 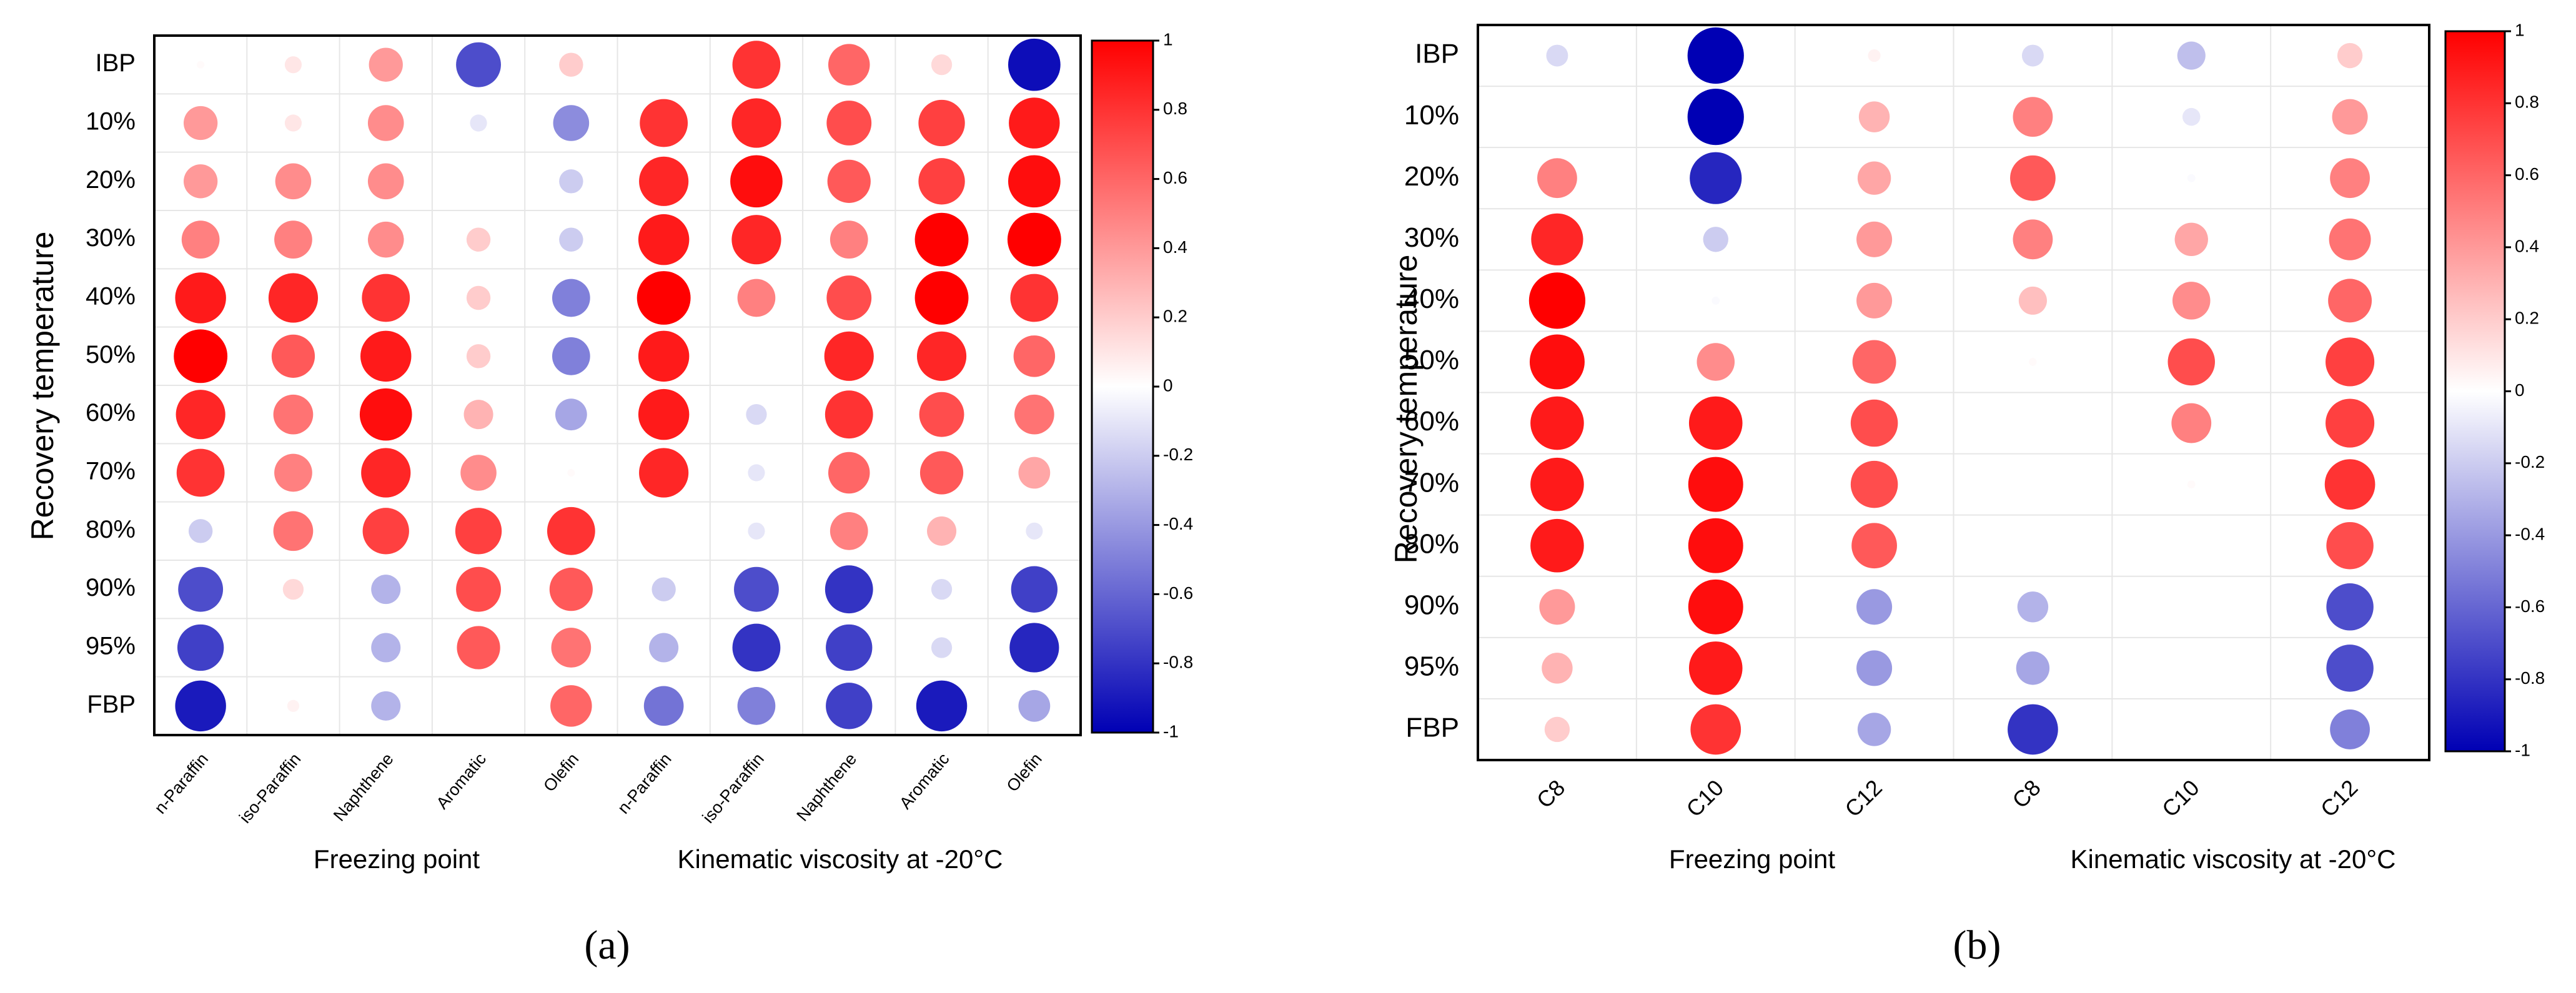 I want to click on panel-a-group-label-kinematic-viscosity: Kinematic viscosity at -20°C, so click(x=840, y=859).